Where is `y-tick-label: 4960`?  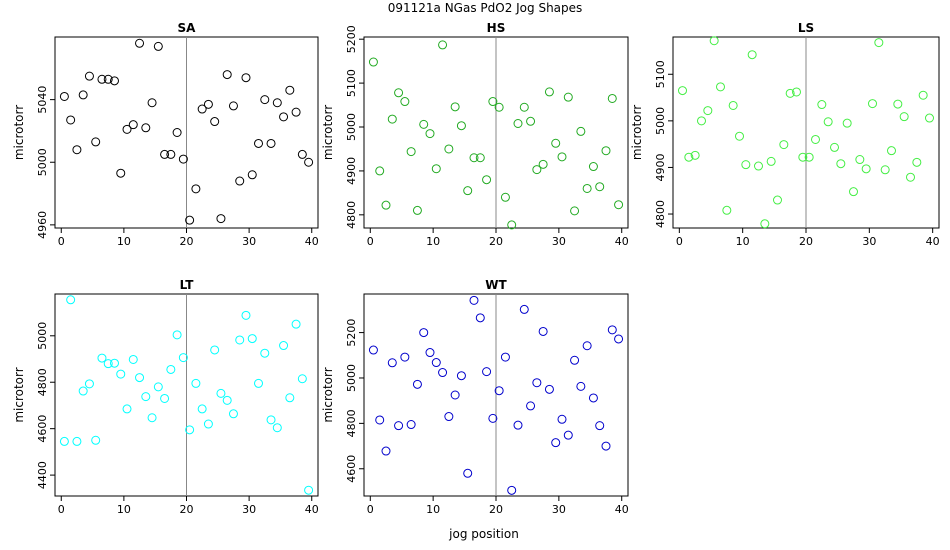 y-tick-label: 4960 is located at coordinates (42, 225).